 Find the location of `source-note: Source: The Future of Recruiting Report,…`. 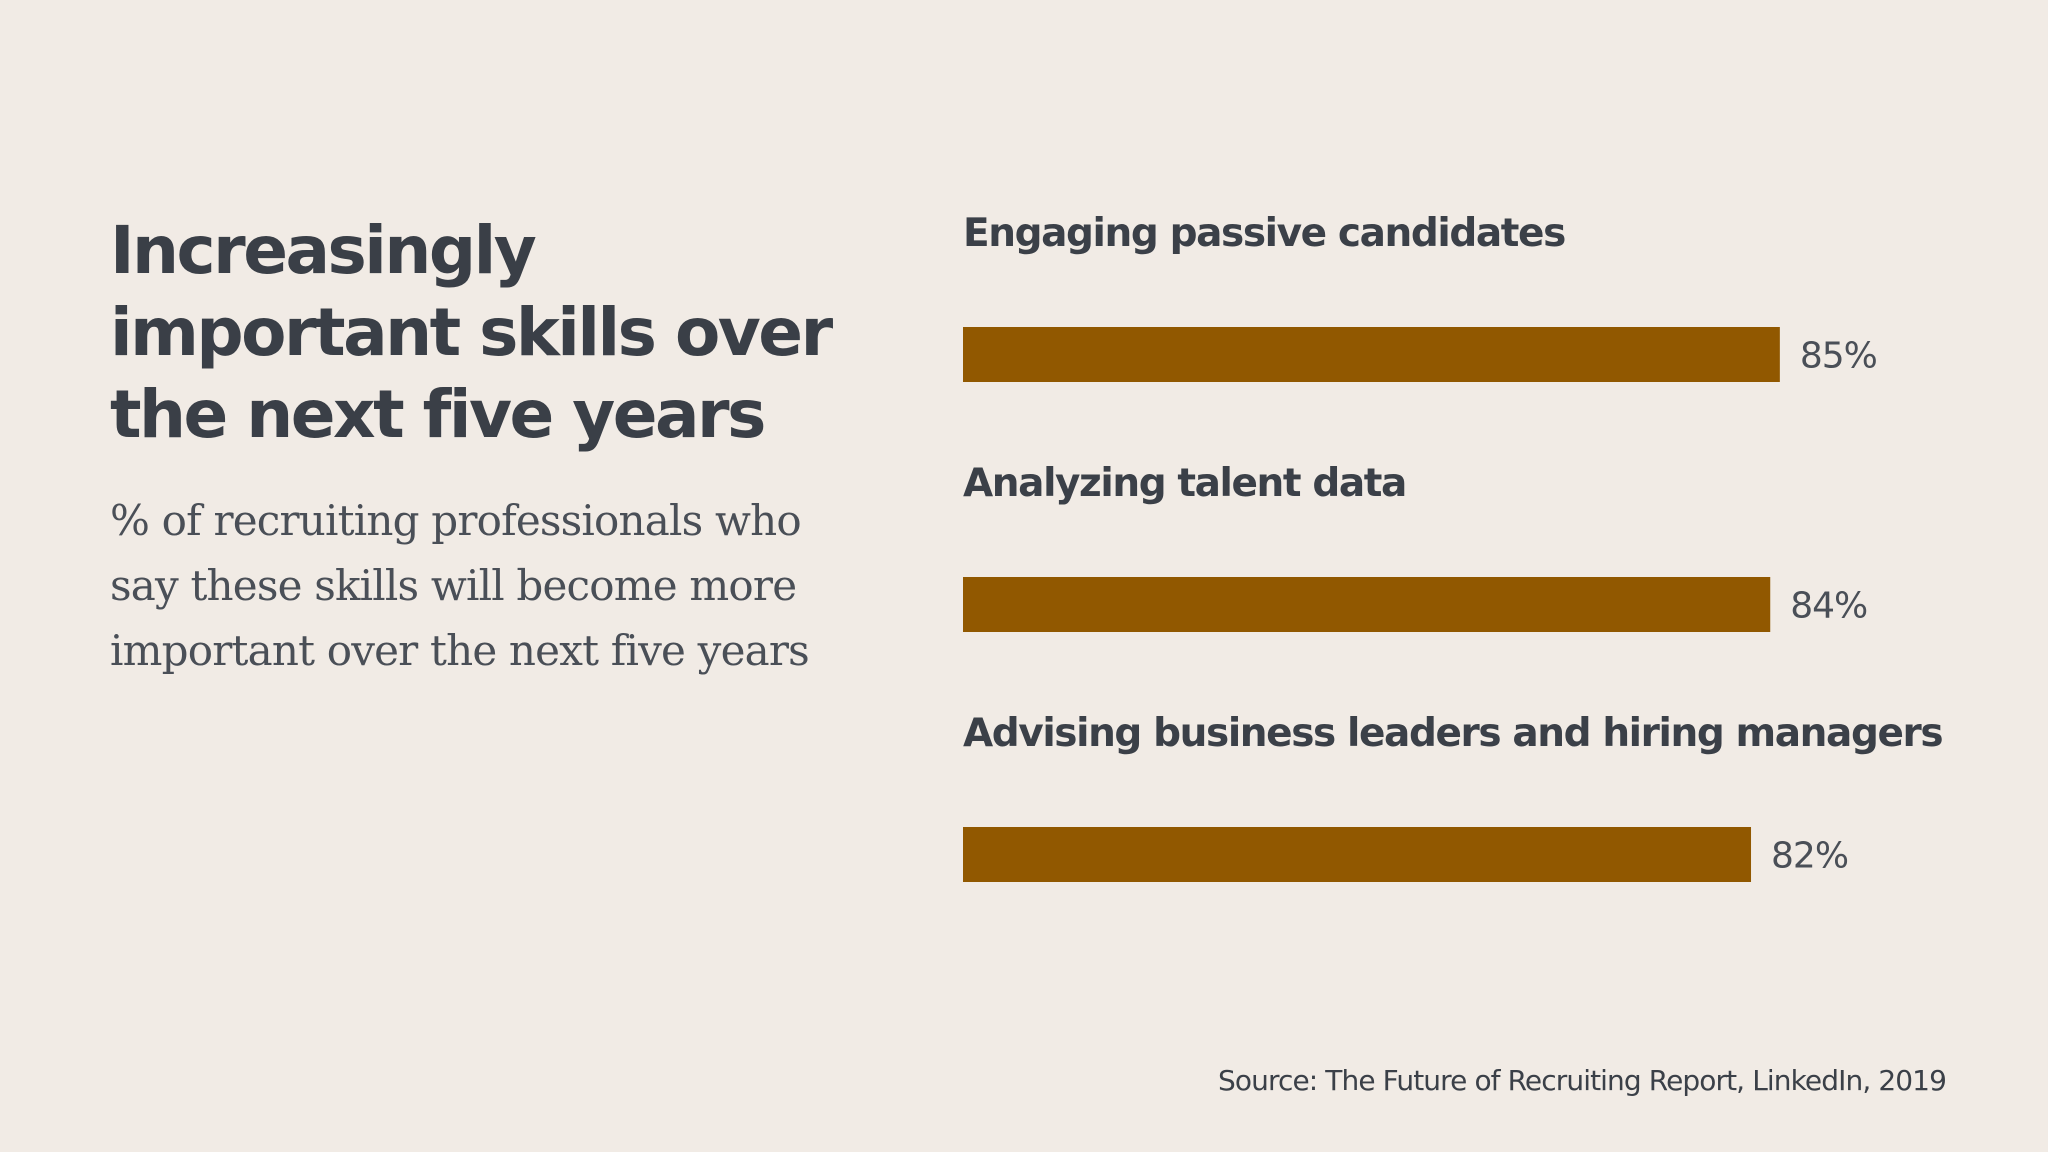

source-note: Source: The Future of Recruiting Report,… is located at coordinates (1582, 1080).